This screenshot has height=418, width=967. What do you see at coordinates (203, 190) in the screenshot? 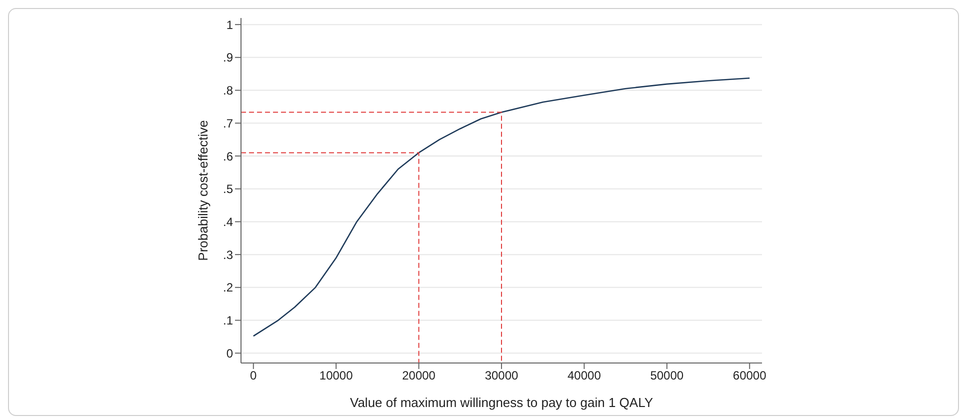
I see `y-axis-title: Probability cost-effective` at bounding box center [203, 190].